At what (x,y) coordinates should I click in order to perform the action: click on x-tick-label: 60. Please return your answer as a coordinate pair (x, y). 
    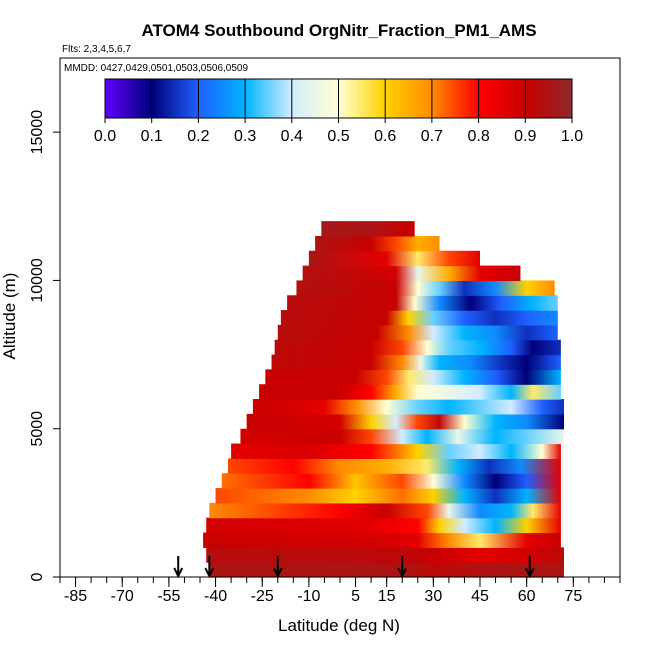
    Looking at the image, I should click on (527, 596).